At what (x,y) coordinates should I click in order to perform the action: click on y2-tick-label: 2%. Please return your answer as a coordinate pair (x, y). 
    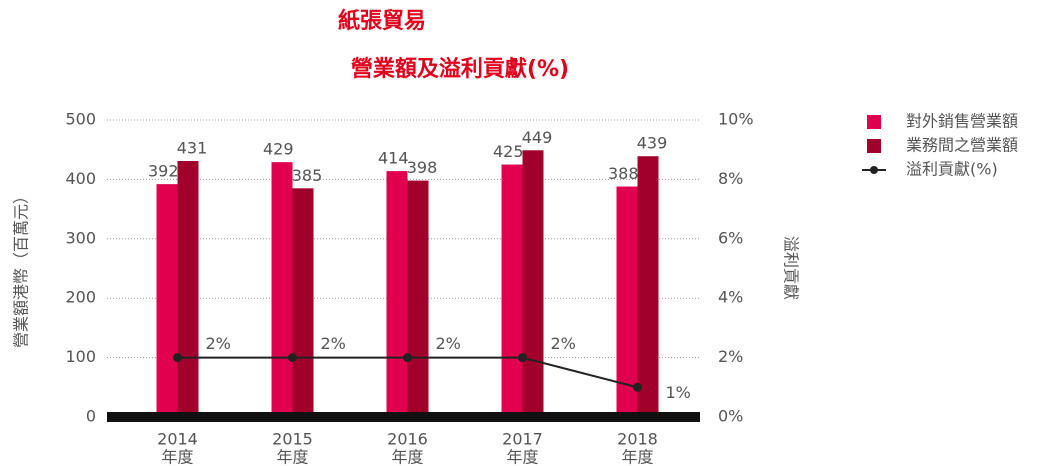
    Looking at the image, I should click on (730, 356).